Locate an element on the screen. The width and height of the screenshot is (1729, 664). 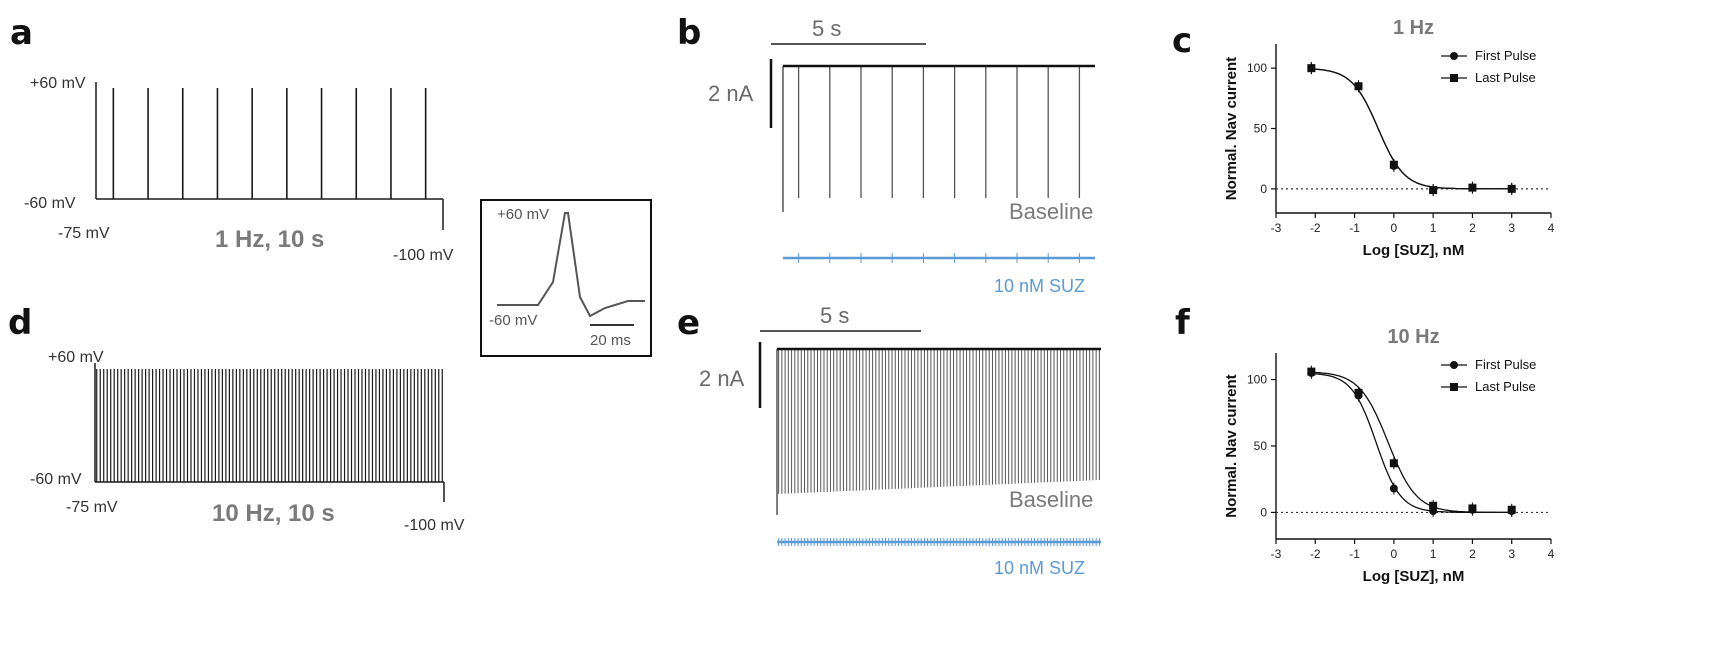
inset-vhigh-label: +60 mV is located at coordinates (523, 214).